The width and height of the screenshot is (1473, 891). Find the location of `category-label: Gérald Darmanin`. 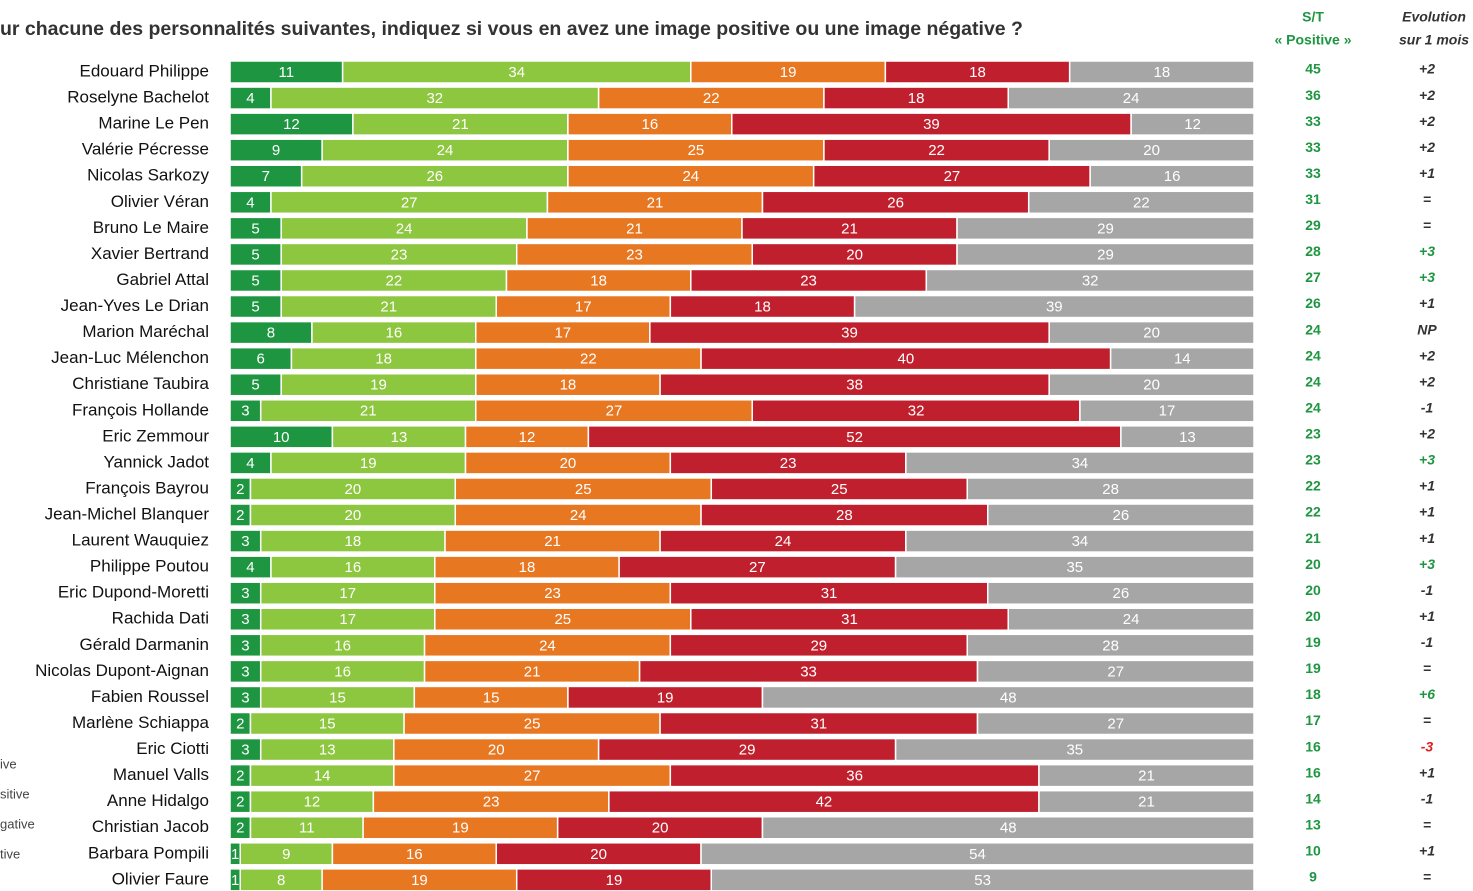

category-label: Gérald Darmanin is located at coordinates (144, 644).